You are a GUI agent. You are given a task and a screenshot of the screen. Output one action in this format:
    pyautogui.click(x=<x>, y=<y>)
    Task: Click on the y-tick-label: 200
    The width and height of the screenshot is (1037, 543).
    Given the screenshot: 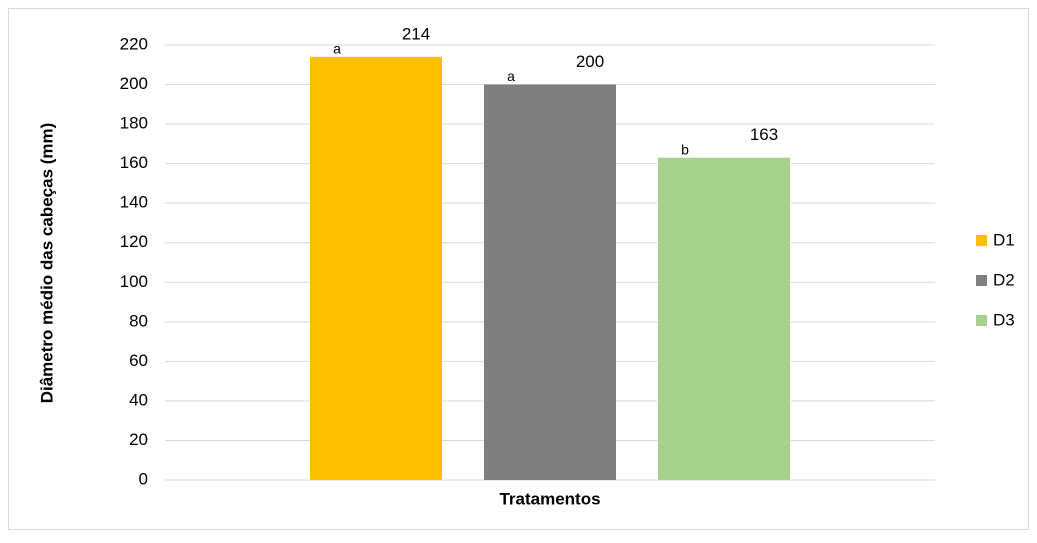 What is the action you would take?
    pyautogui.click(x=134, y=83)
    